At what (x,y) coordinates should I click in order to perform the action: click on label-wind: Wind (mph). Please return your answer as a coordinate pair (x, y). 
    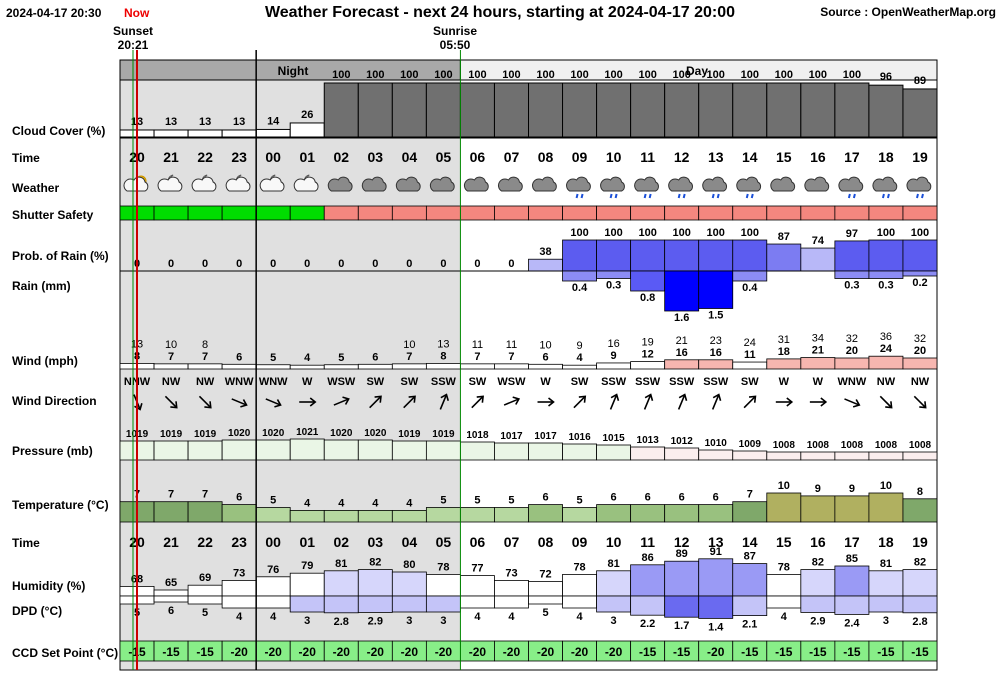
    Looking at the image, I should click on (45, 361).